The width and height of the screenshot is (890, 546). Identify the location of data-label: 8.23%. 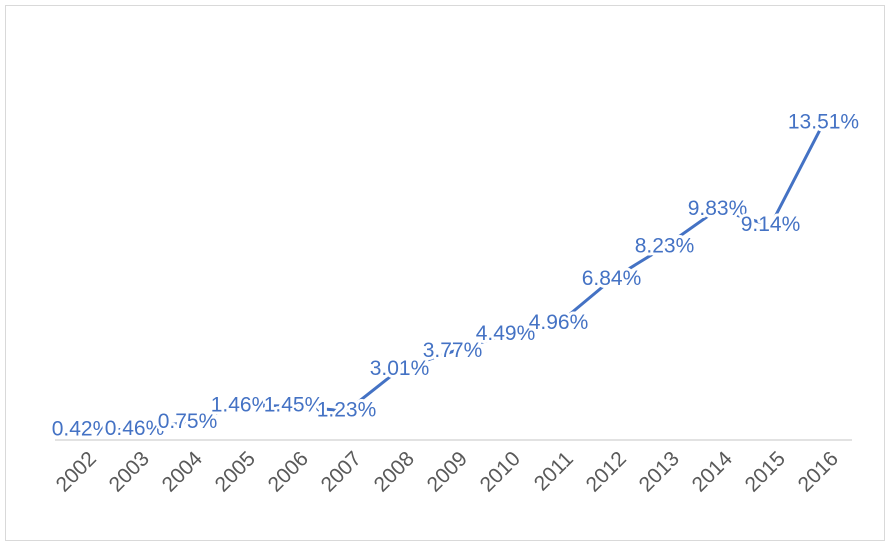
(665, 245).